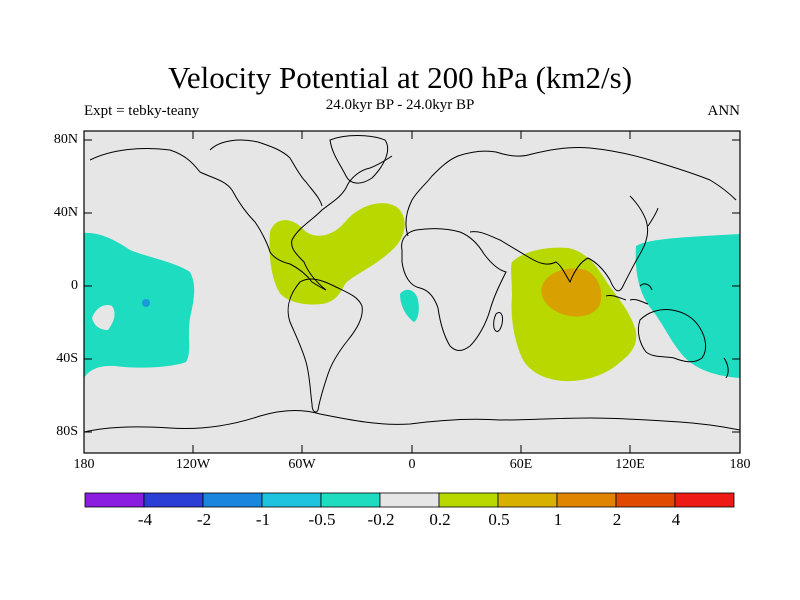 The height and width of the screenshot is (600, 800). I want to click on negative-region-east-pacific, so click(139, 305).